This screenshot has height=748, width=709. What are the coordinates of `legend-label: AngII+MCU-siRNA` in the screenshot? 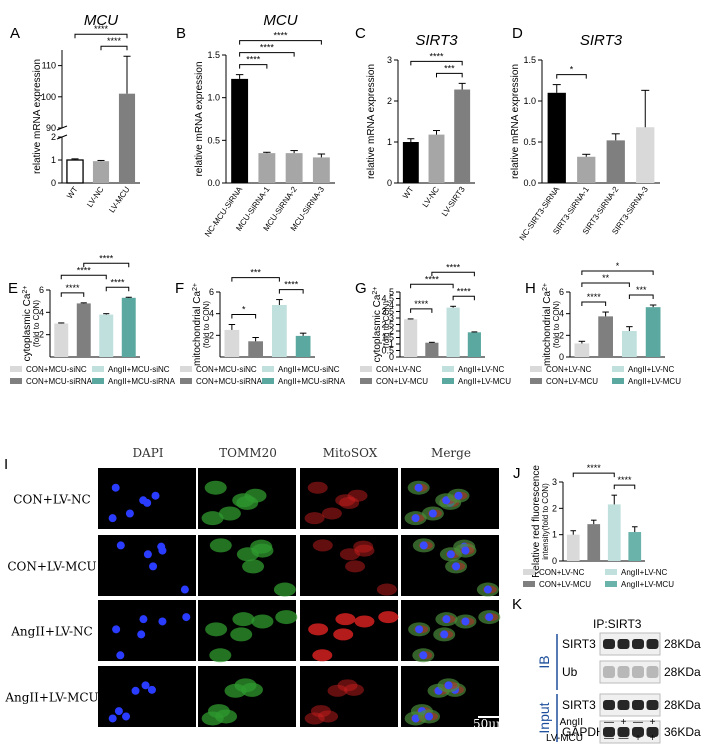 It's located at (312, 381).